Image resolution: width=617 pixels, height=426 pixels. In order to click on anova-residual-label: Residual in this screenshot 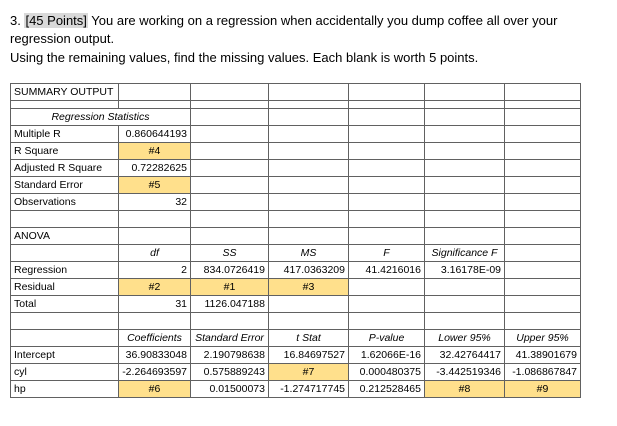, I will do `click(64, 287)`.